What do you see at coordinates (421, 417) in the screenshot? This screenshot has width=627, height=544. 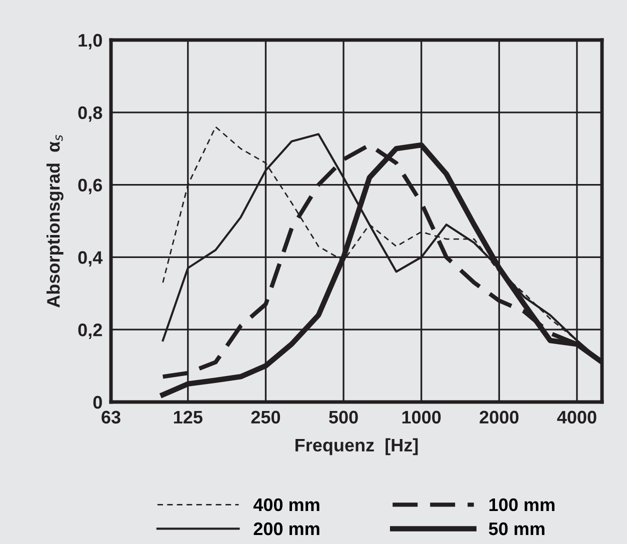 I see `x-tick-label: 1000` at bounding box center [421, 417].